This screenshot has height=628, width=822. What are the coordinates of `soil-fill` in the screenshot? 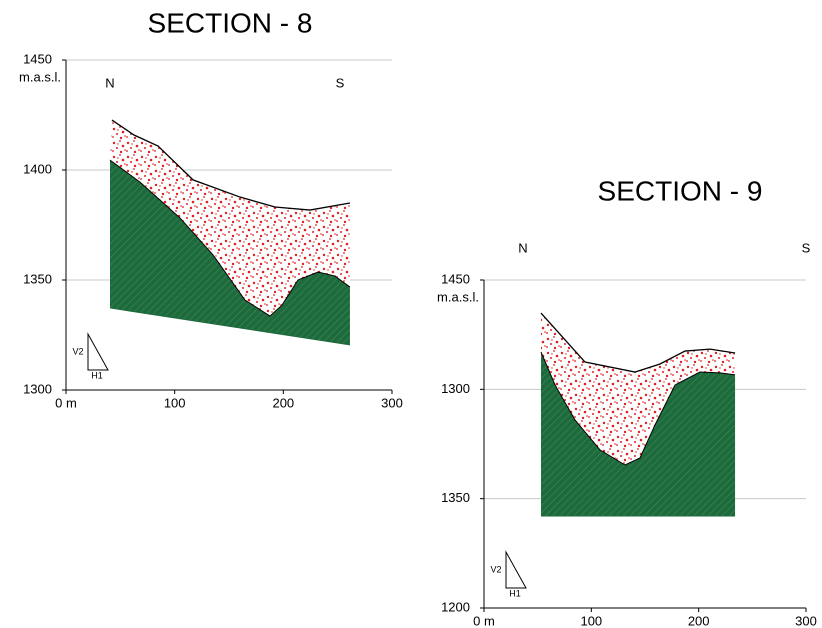 It's located at (230, 218).